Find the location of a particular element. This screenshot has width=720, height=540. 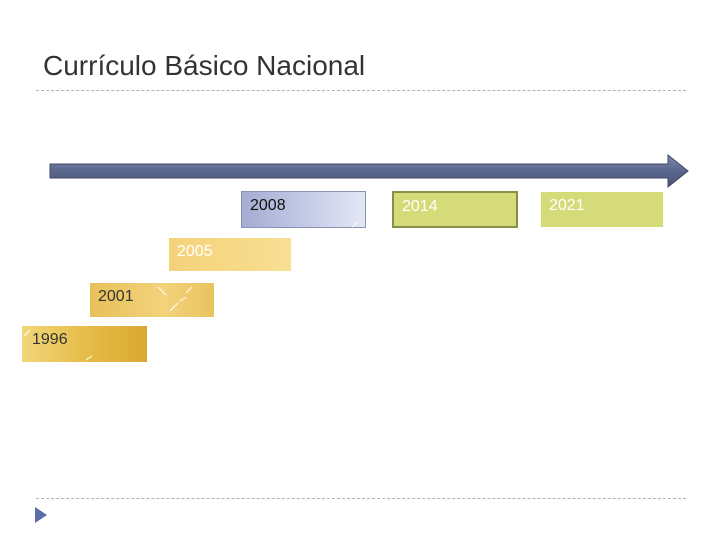

year-label-2021: 2021 is located at coordinates (567, 205).